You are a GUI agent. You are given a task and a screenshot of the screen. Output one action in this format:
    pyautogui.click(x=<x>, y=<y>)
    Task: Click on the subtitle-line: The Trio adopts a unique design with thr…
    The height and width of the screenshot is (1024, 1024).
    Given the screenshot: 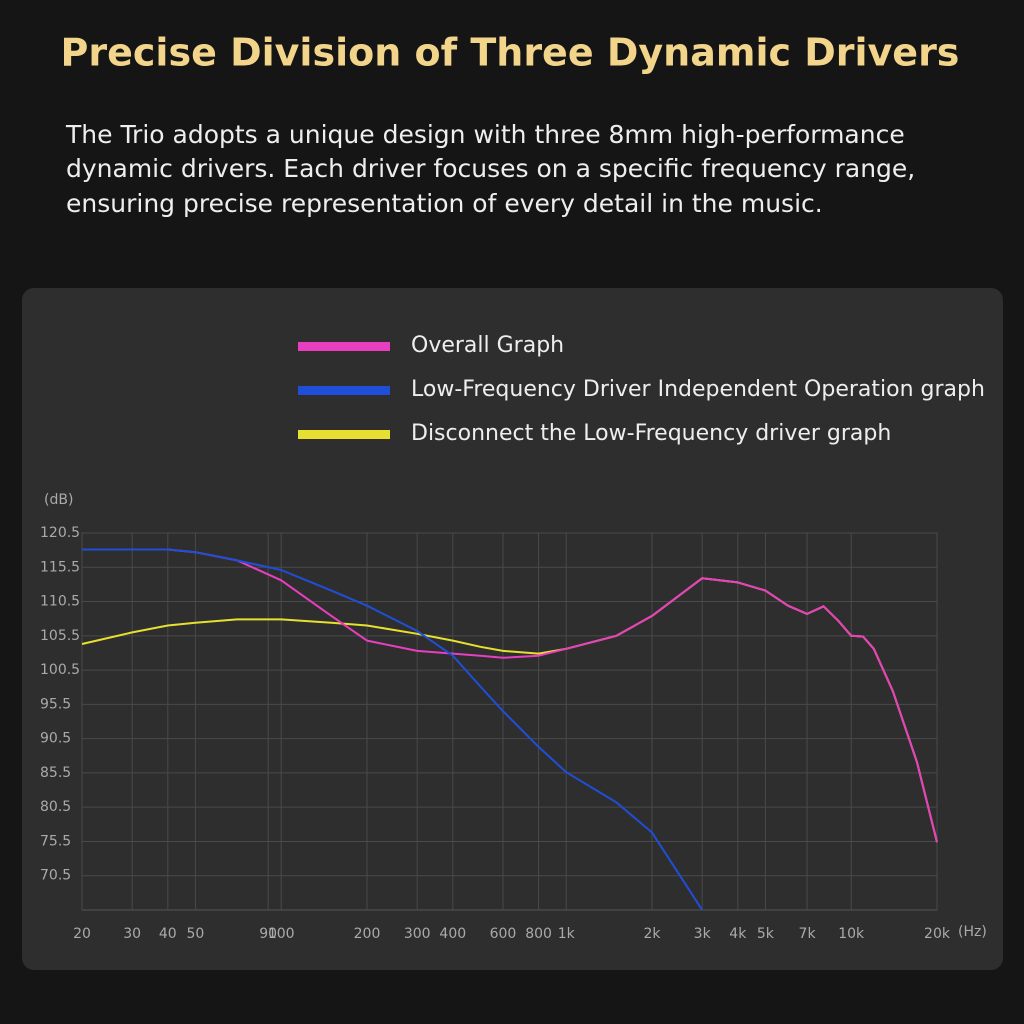 What is the action you would take?
    pyautogui.click(x=485, y=134)
    